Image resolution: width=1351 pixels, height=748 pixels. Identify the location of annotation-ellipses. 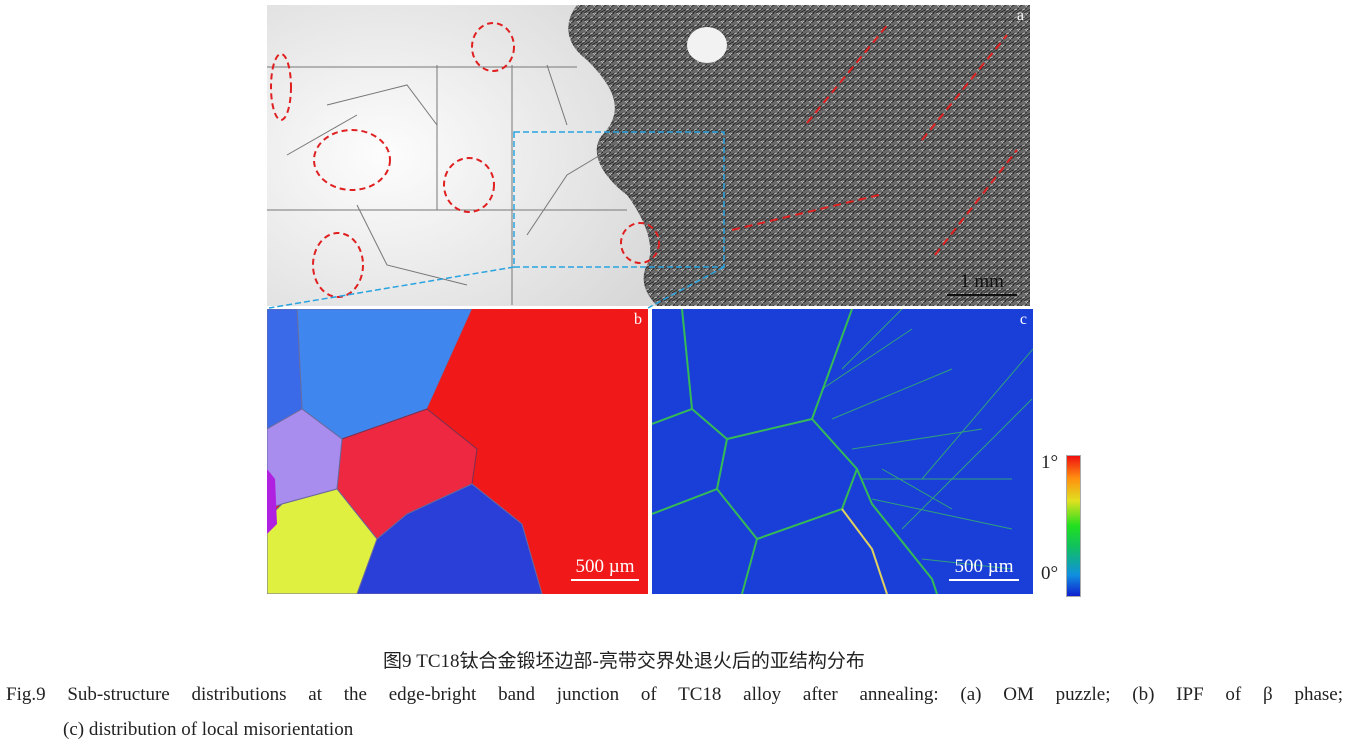
(465, 160).